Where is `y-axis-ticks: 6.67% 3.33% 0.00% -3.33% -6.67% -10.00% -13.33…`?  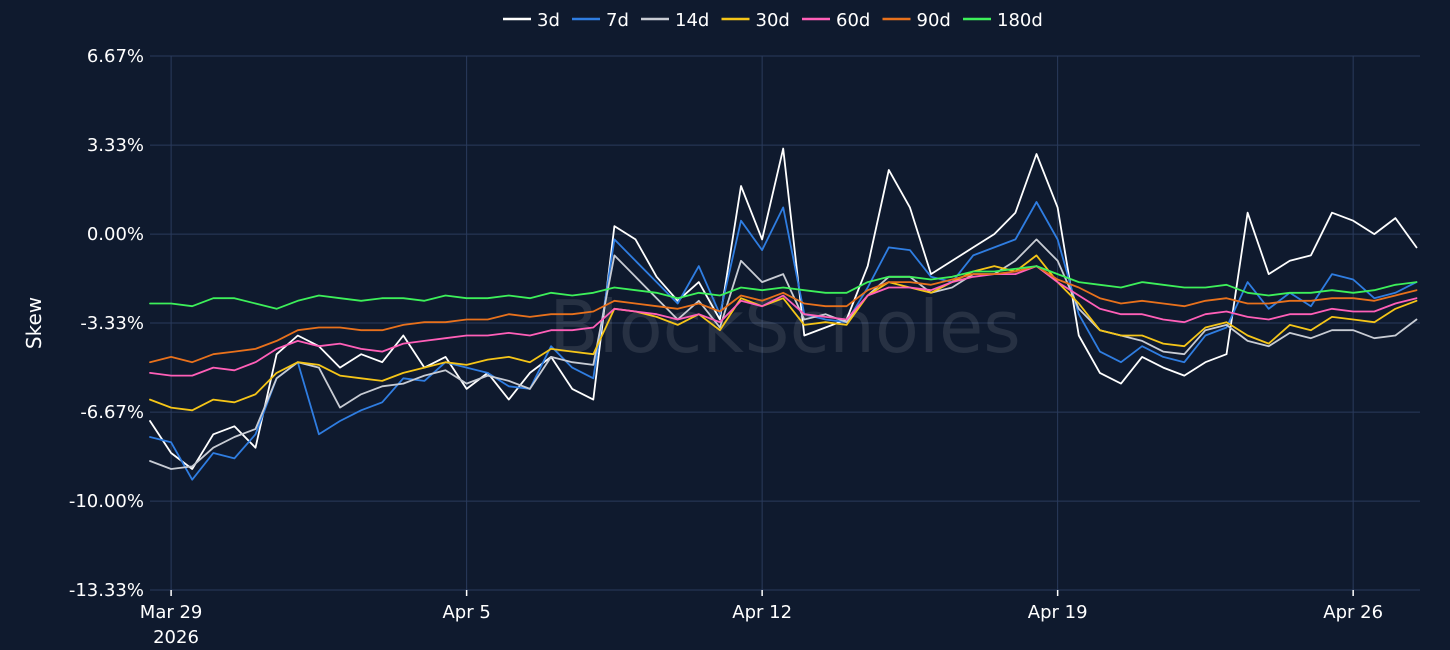 y-axis-ticks: 6.67% 3.33% 0.00% -3.33% -6.67% -10.00% -13.33… is located at coordinates (106, 323).